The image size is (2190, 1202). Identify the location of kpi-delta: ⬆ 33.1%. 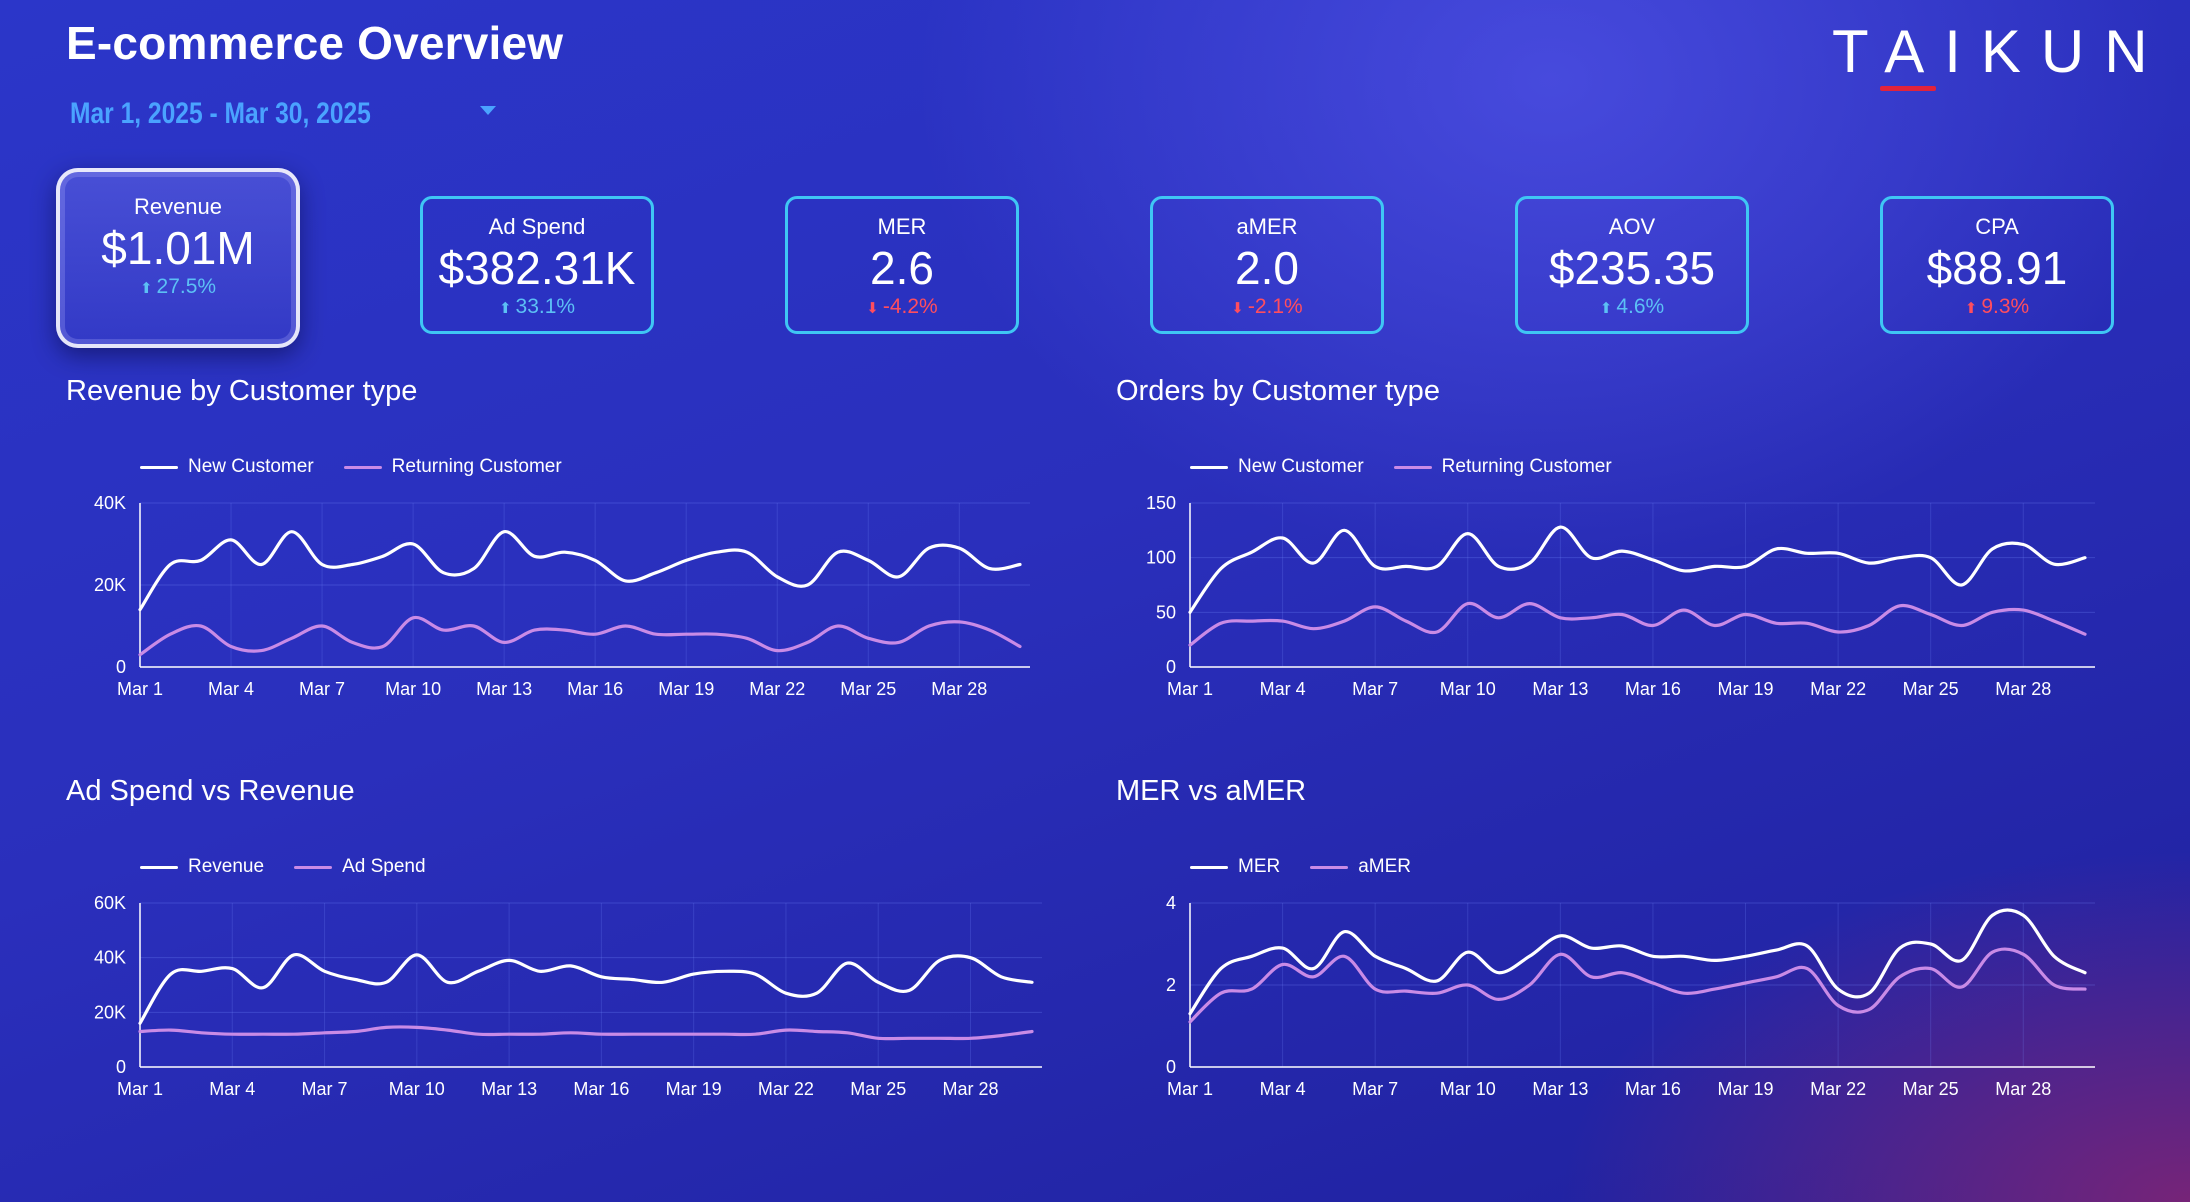
(537, 307).